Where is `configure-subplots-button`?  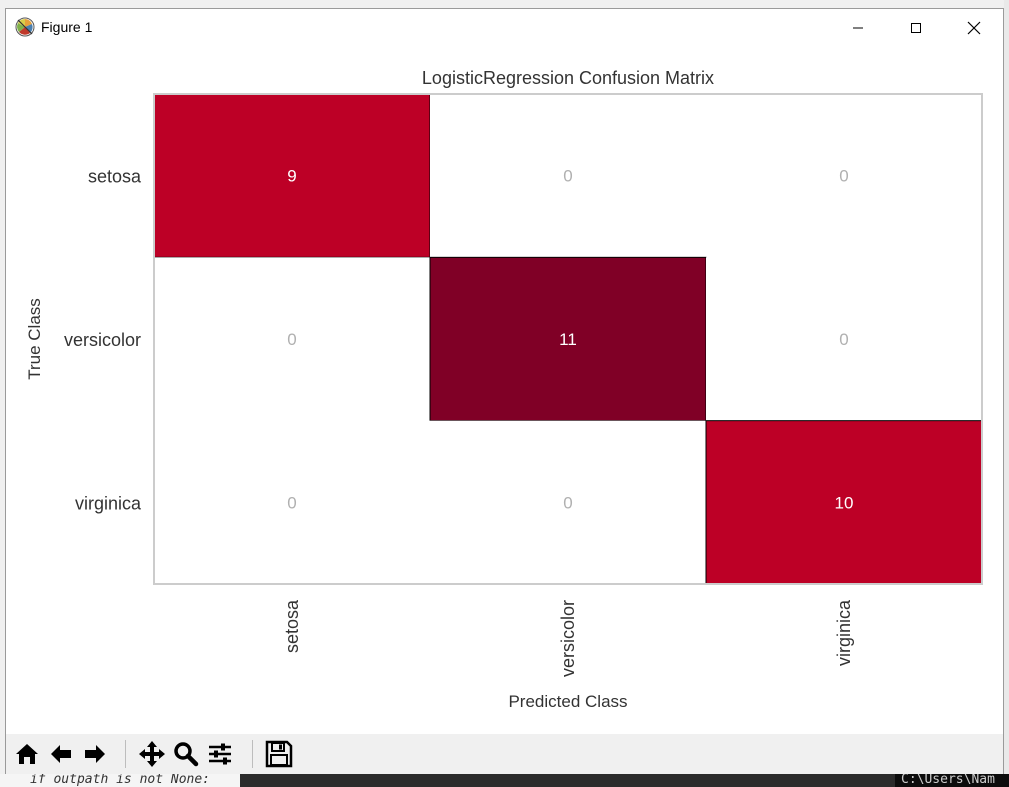
configure-subplots-button is located at coordinates (219, 753).